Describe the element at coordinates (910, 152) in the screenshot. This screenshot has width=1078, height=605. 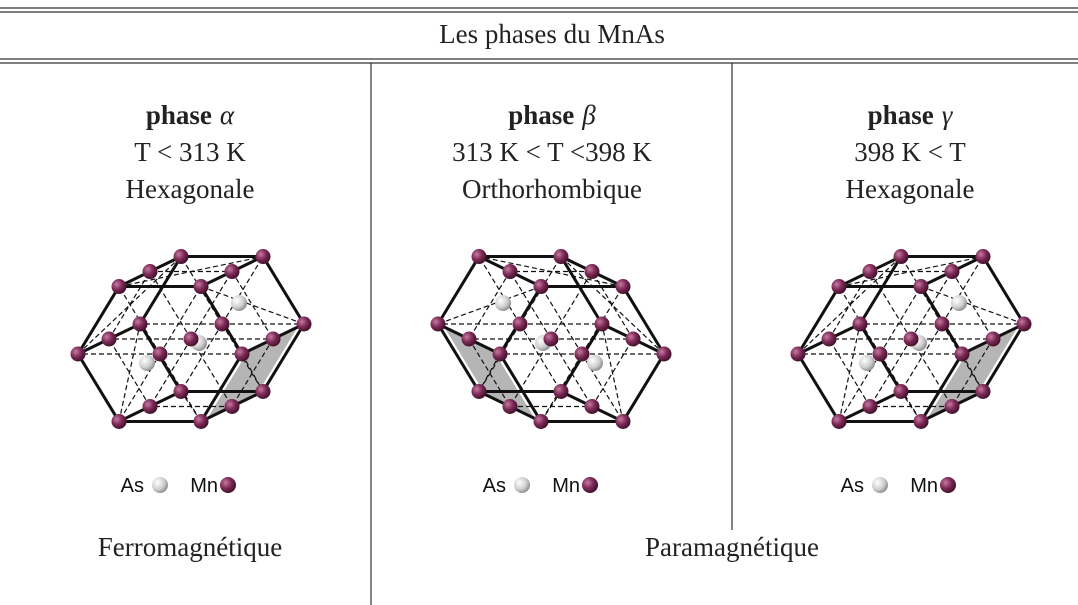
I see `phase-condition: 398 K < T` at that location.